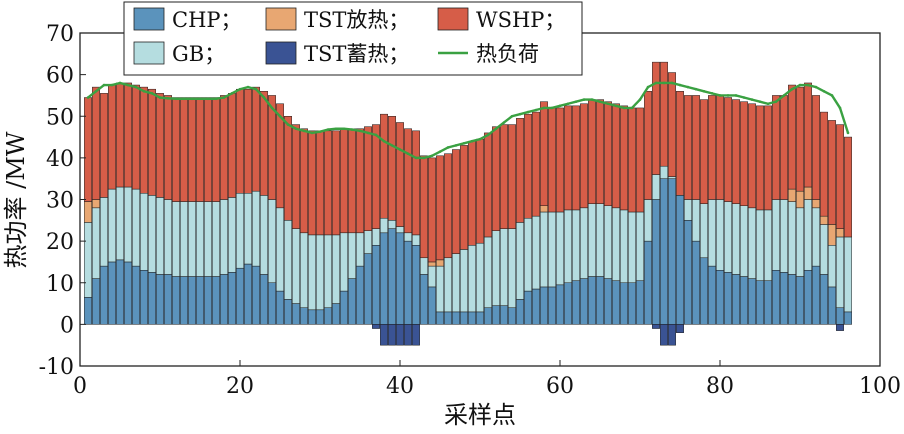 The width and height of the screenshot is (904, 434). I want to click on y-tick-label: 0, so click(67, 325).